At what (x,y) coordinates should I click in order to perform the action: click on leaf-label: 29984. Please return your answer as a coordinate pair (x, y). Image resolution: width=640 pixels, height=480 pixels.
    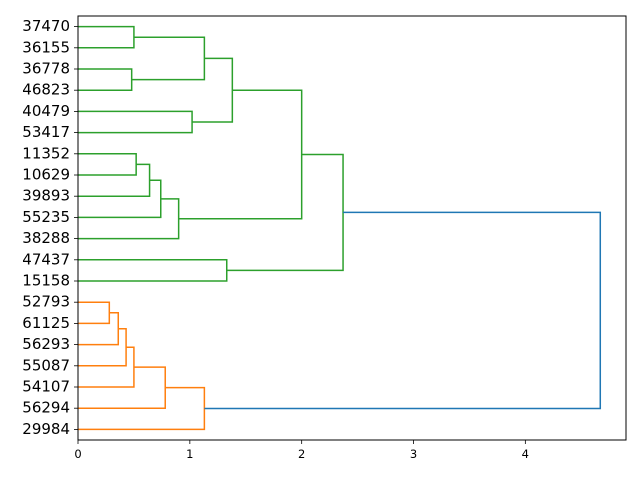
    Looking at the image, I should click on (46, 429).